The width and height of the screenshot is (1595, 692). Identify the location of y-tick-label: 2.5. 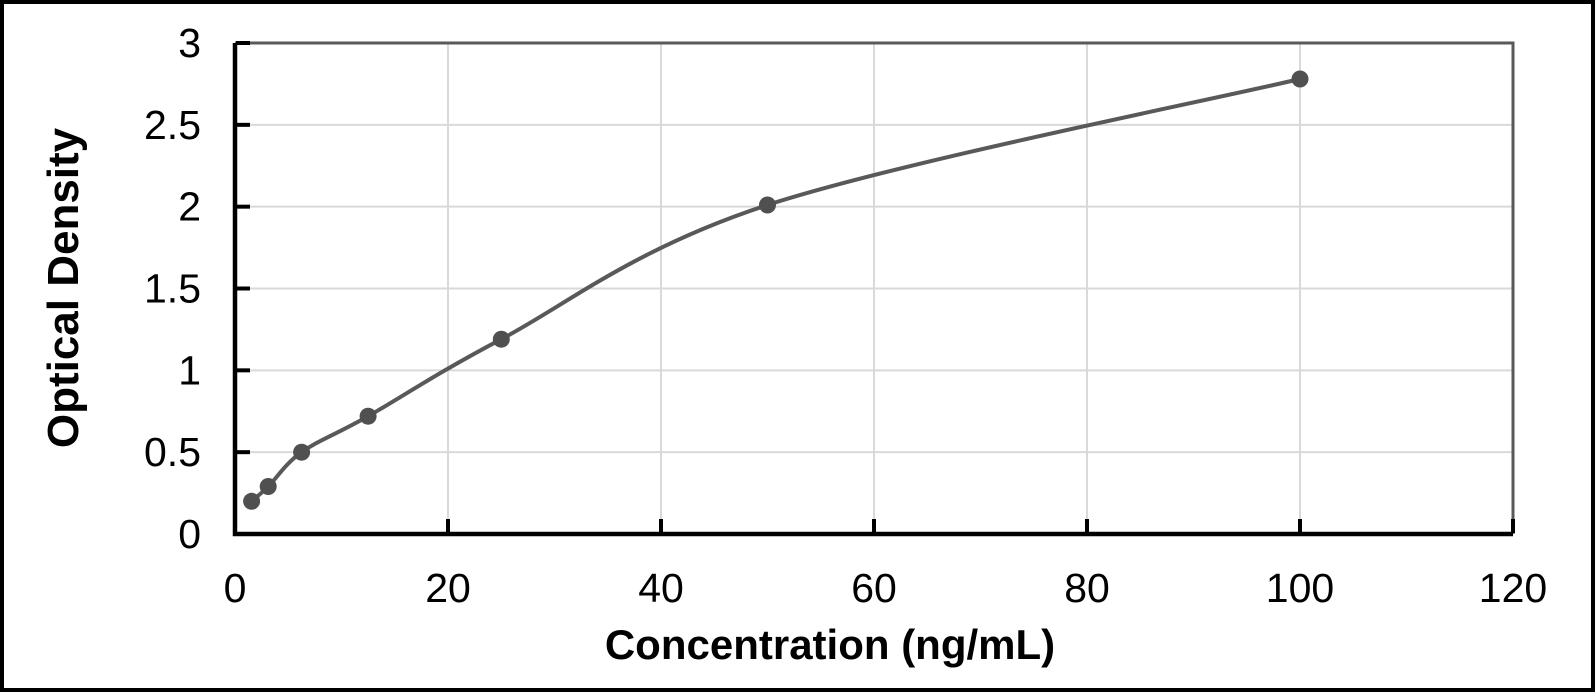
(172, 125).